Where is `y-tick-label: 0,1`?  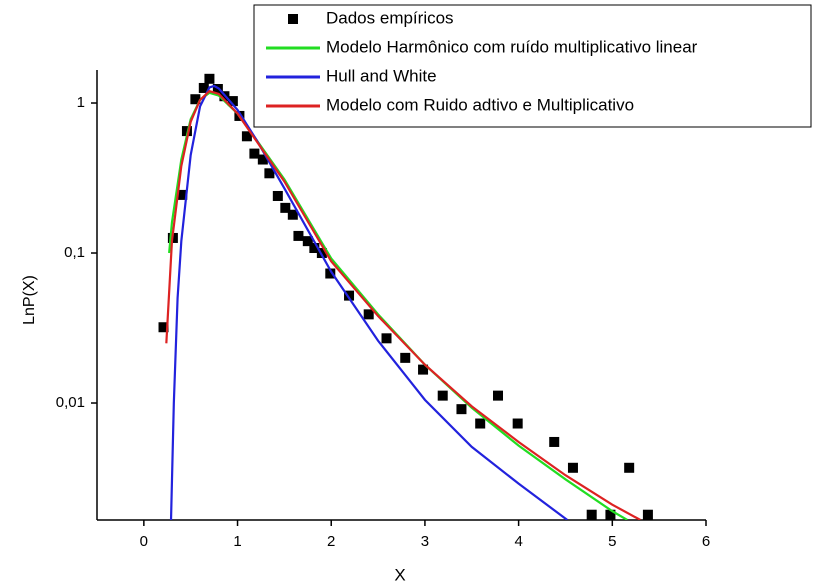
y-tick-label: 0,1 is located at coordinates (74, 252).